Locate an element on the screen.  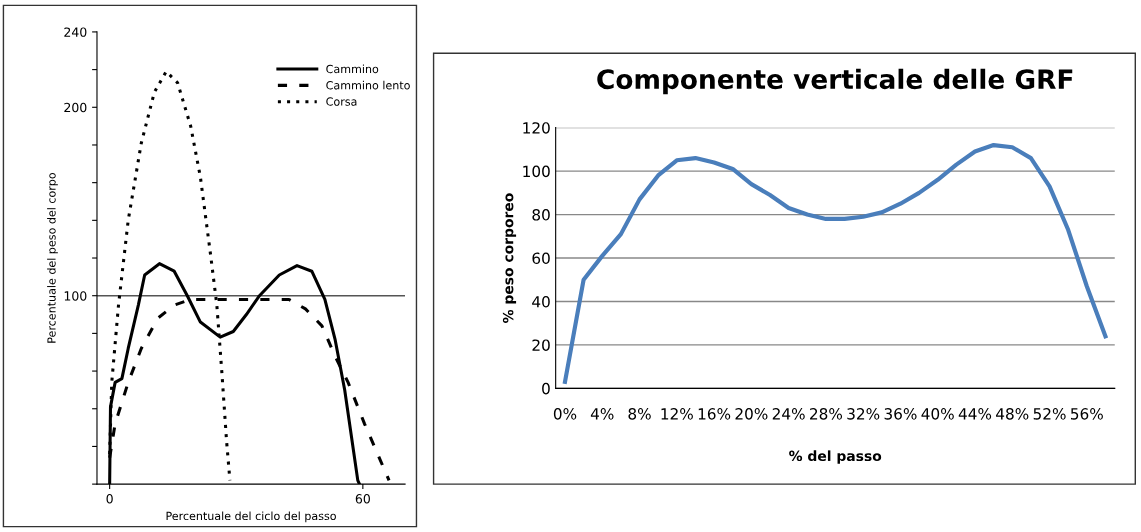
y-tick-label: 40 is located at coordinates (541, 301).